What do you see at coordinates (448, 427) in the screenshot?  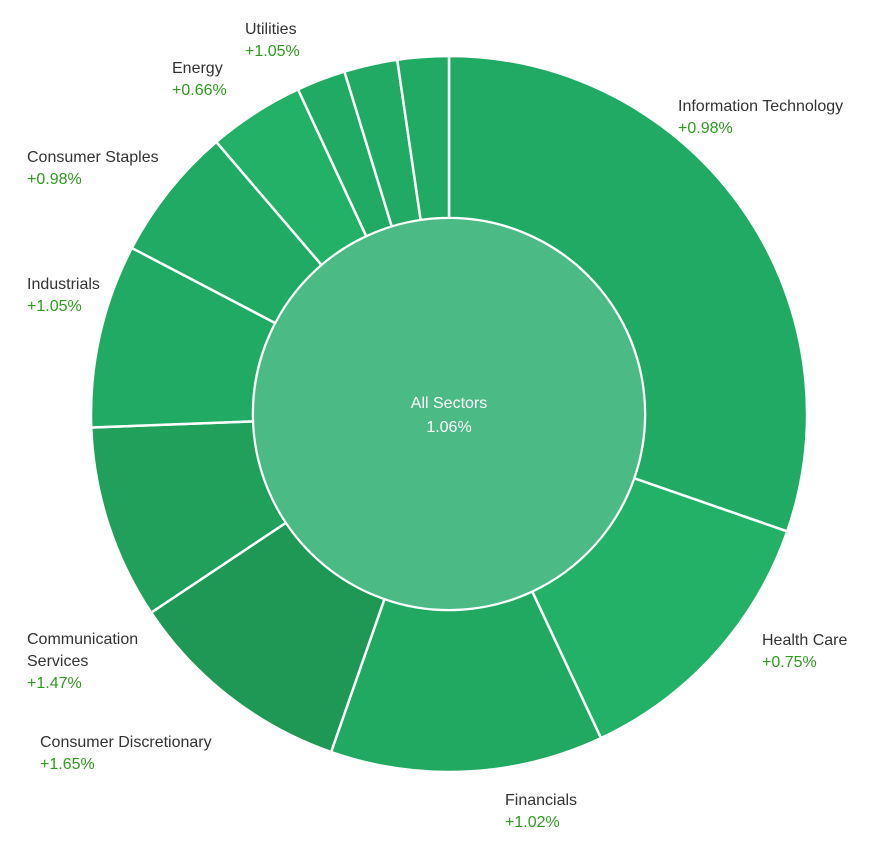 I see `center-value: 1.06%` at bounding box center [448, 427].